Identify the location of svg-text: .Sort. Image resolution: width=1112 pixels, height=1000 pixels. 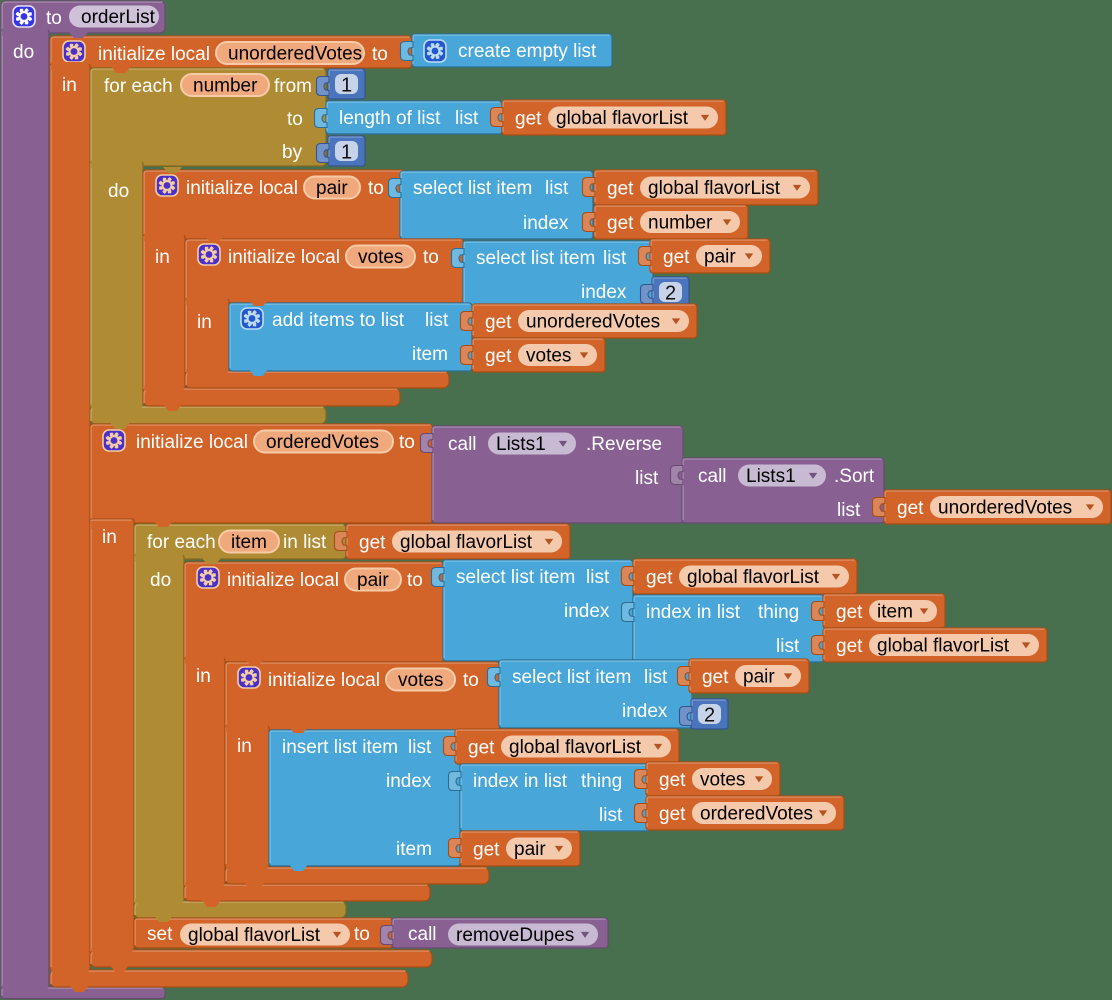
(854, 476).